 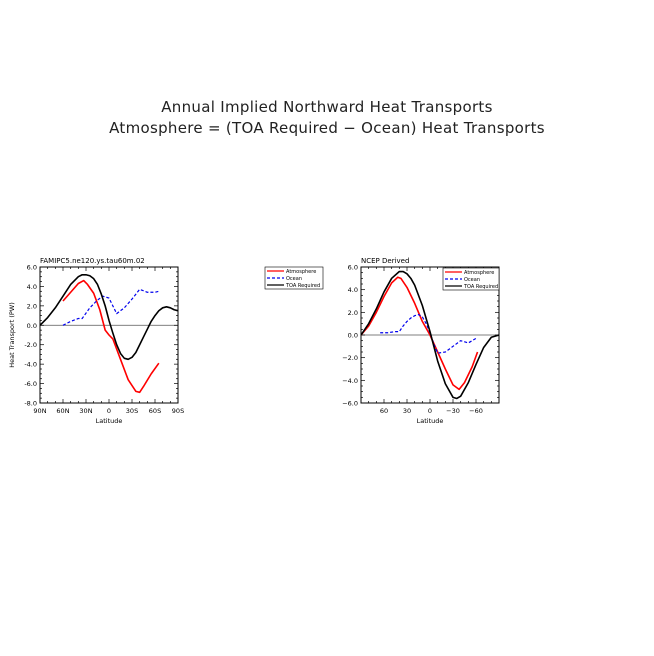 I want to click on y-tick-label: -4.0, so click(x=30, y=365).